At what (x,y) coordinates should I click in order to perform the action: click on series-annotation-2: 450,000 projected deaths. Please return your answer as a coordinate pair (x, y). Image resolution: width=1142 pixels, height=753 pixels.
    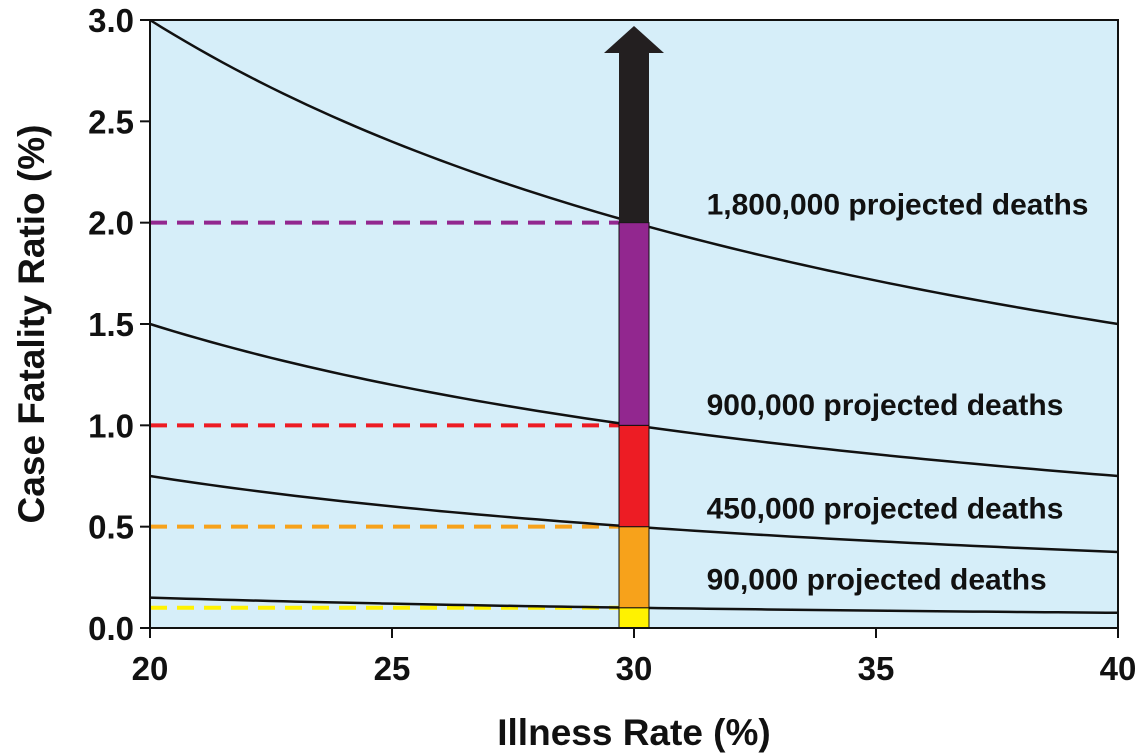
    Looking at the image, I should click on (885, 509).